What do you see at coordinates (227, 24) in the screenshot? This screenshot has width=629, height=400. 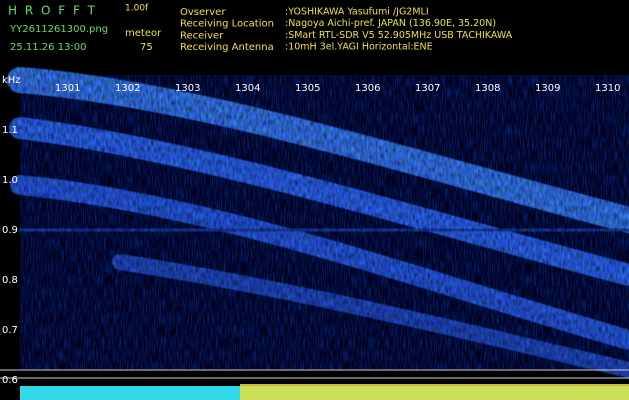 I see `info-label: Receiving Location` at bounding box center [227, 24].